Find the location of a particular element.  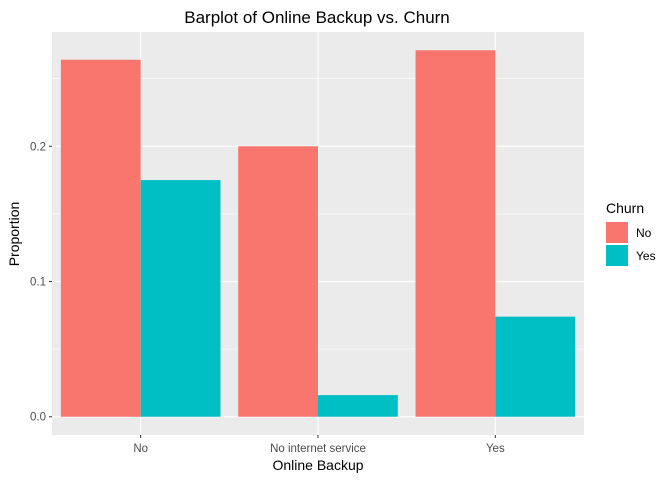

bar-yes-churn-no is located at coordinates (455, 233).